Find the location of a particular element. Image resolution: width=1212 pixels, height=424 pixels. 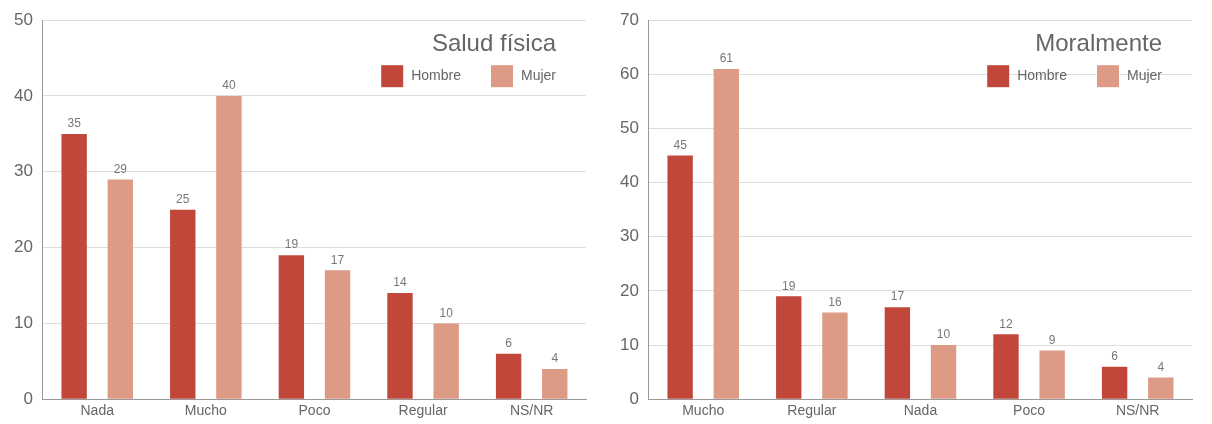

data-label: 14 is located at coordinates (400, 282).